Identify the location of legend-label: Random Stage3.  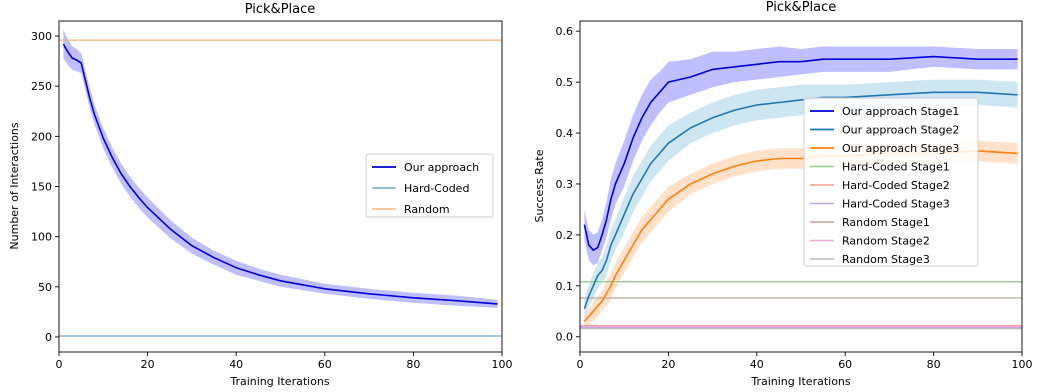
(886, 259).